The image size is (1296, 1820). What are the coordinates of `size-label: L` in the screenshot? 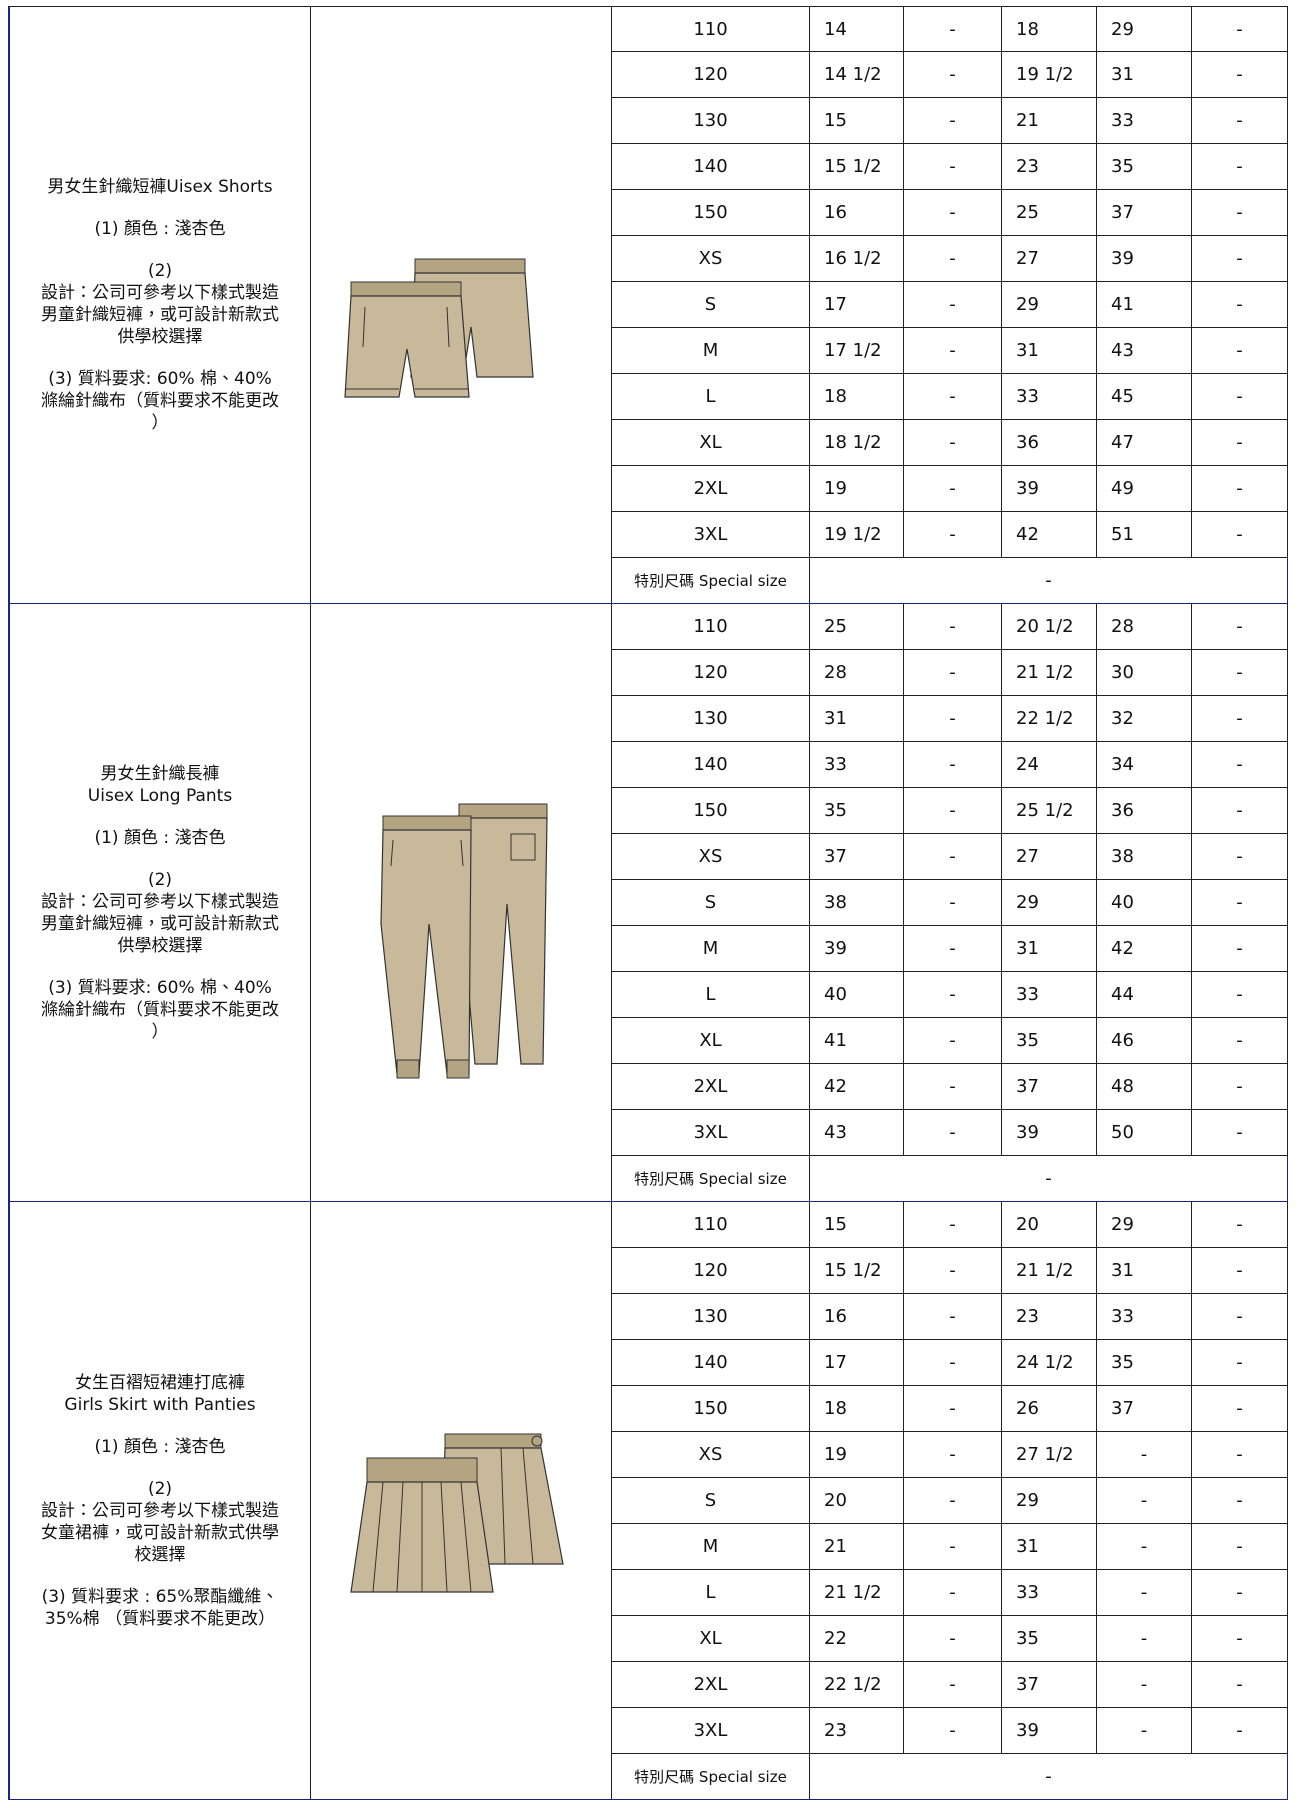 It's located at (711, 995).